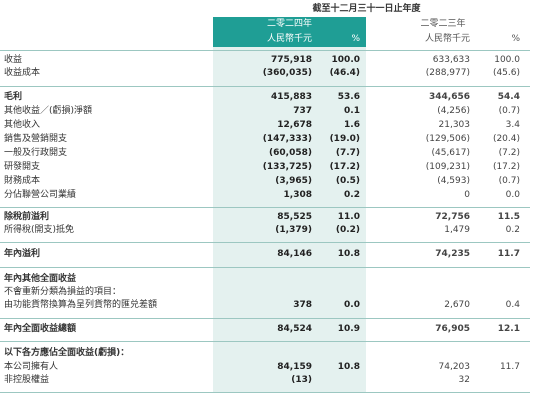  I want to click on cell: (45,617), so click(450, 153).